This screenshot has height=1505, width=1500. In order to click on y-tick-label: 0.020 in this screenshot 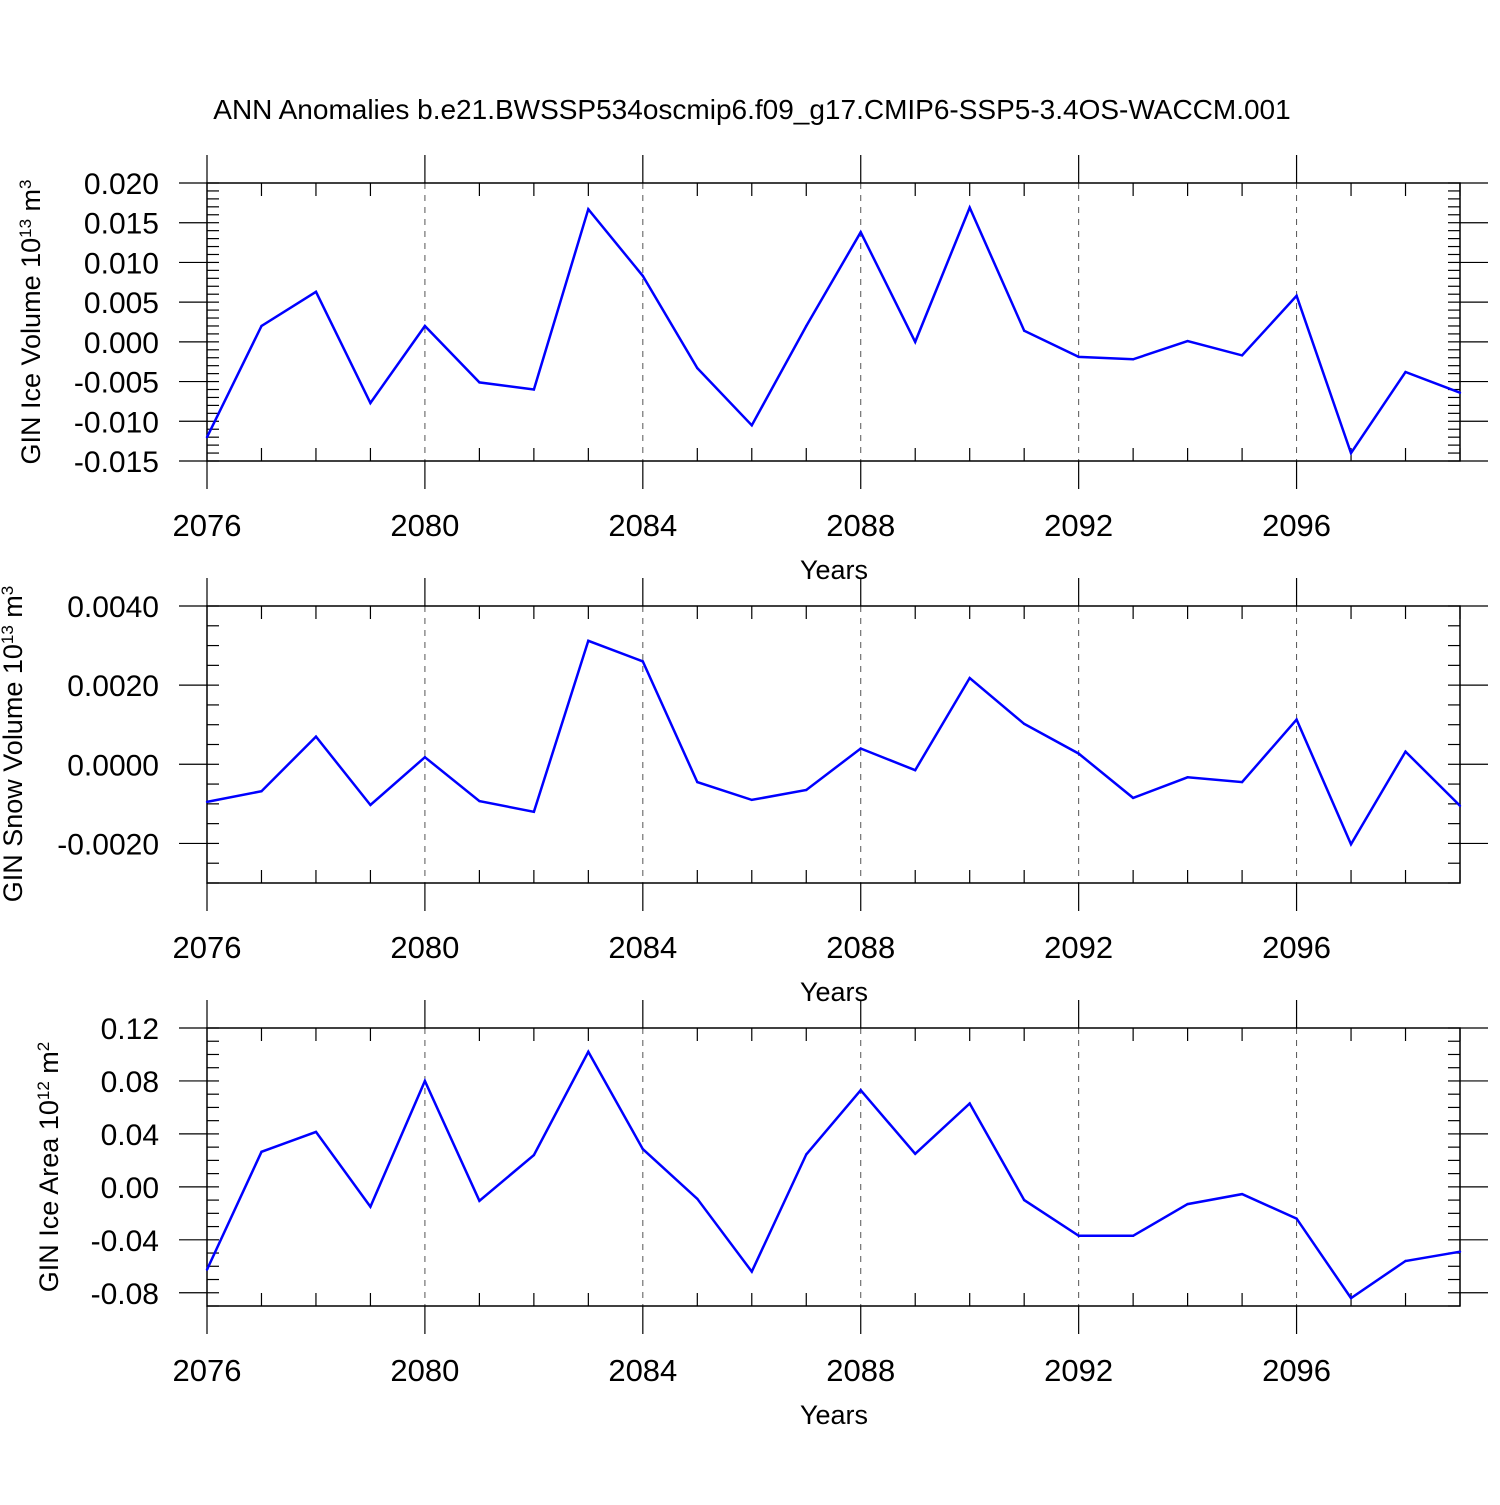, I will do `click(121, 184)`.